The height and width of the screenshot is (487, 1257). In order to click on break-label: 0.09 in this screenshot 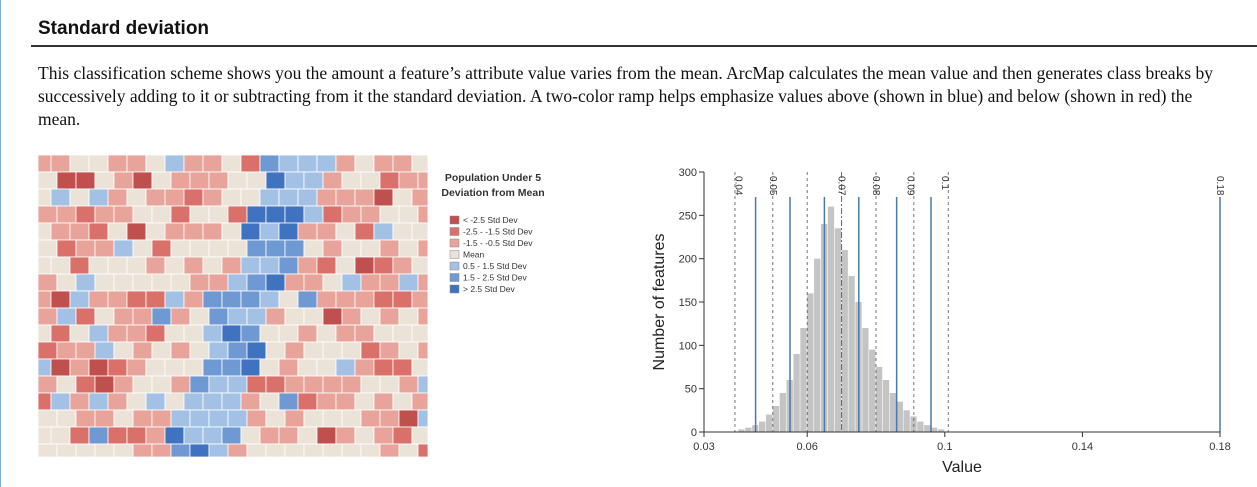, I will do `click(909, 186)`.